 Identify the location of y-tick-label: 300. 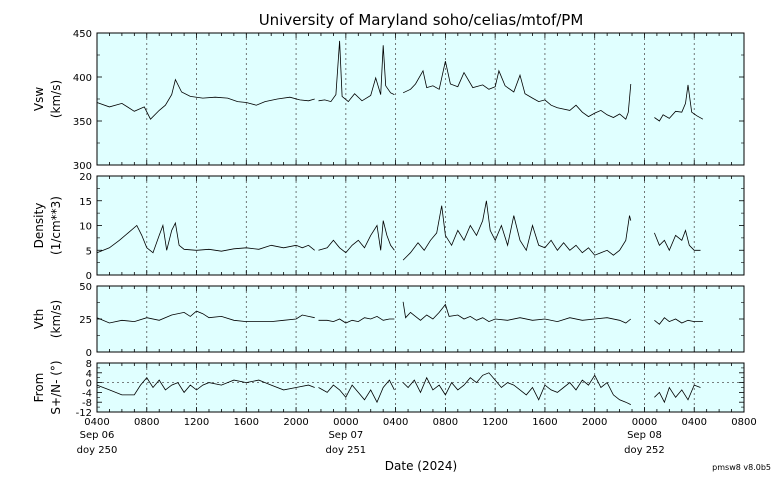
(82, 166).